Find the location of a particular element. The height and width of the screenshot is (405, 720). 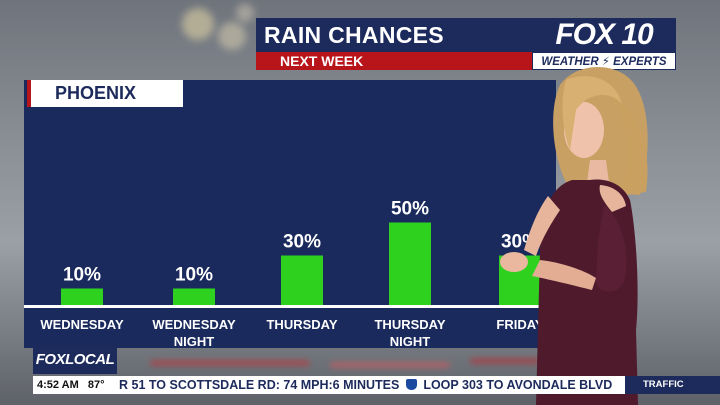

graphic-subtitle: NEXT WEEK is located at coordinates (394, 61).